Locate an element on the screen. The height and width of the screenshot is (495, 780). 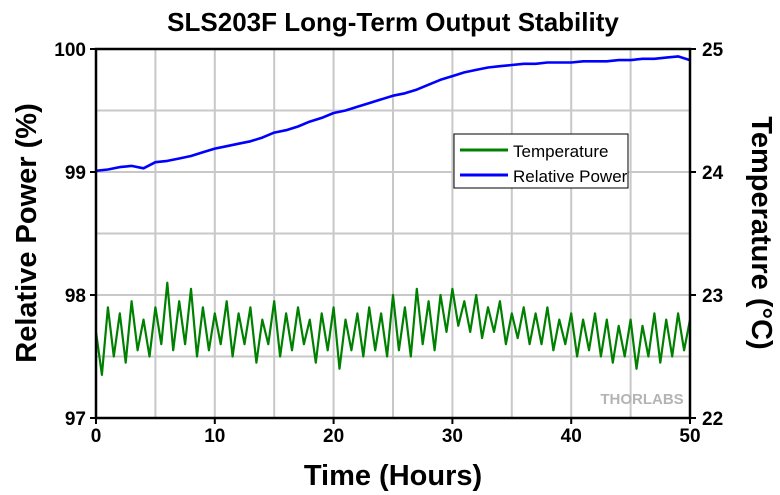
y2-tick-label: 22 is located at coordinates (712, 419).